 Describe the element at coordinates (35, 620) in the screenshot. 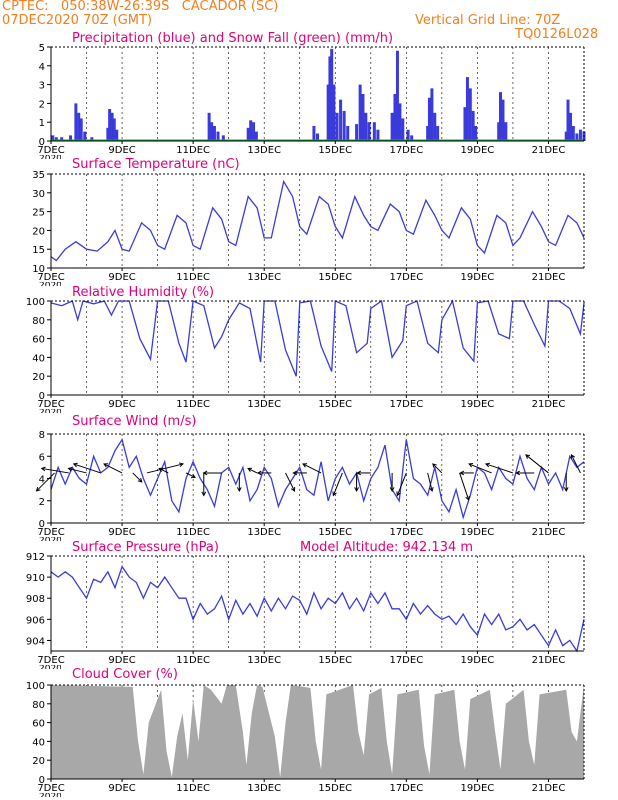

I see `pressure-y-tick-label: 906` at that location.